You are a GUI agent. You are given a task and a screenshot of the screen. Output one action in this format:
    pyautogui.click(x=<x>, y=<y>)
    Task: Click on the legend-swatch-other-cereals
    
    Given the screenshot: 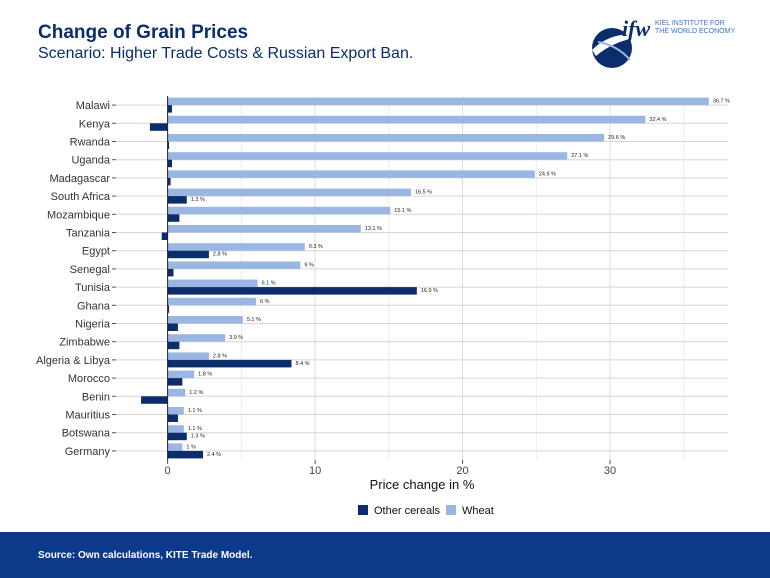 What is the action you would take?
    pyautogui.click(x=363, y=510)
    